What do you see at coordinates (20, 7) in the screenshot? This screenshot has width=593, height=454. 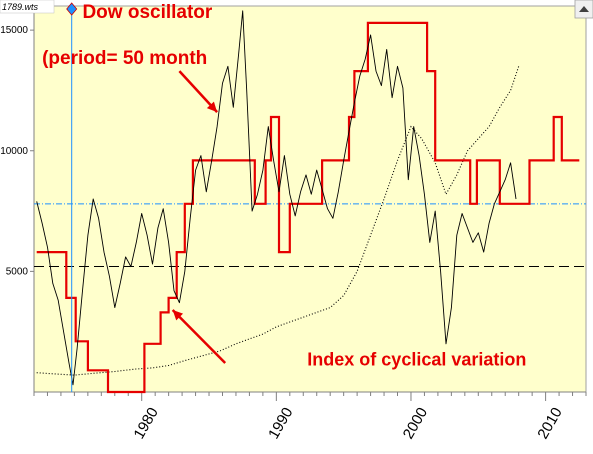 I see `file-label: 1789.wts` at bounding box center [20, 7].